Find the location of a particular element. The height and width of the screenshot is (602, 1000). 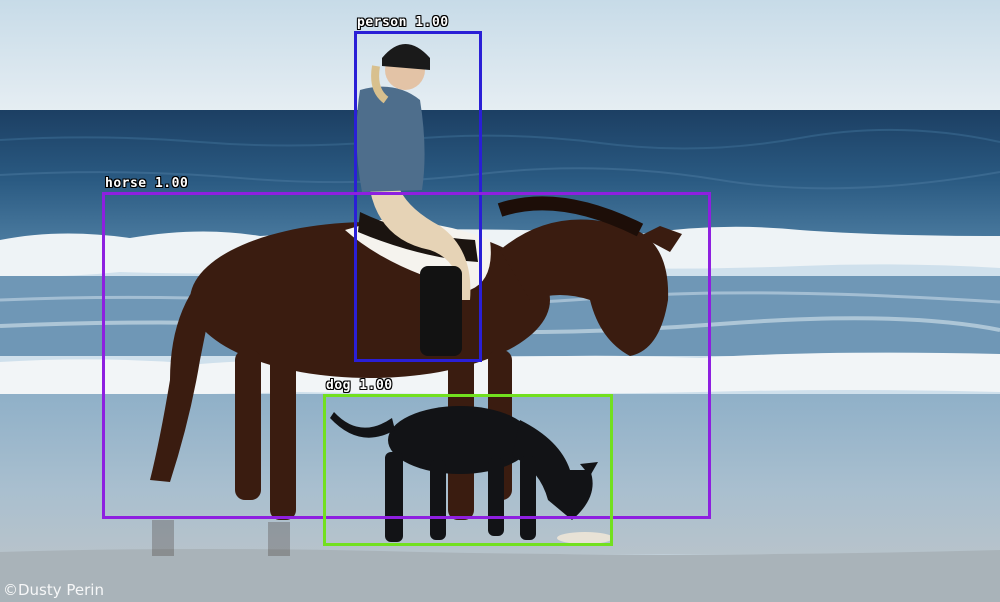

sand-foam is located at coordinates (585, 538).